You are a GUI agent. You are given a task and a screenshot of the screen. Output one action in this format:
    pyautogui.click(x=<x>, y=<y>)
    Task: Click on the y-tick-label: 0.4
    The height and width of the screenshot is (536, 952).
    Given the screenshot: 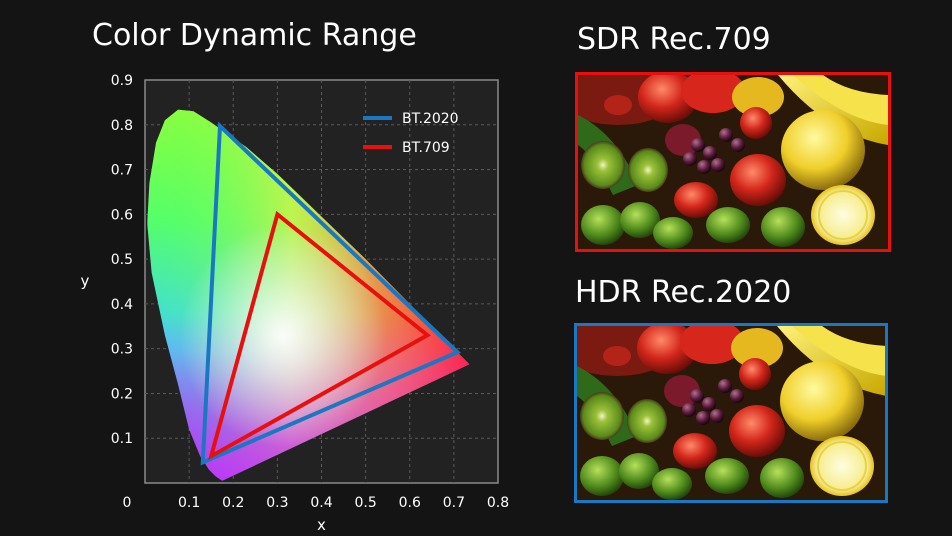 What is the action you would take?
    pyautogui.click(x=122, y=305)
    